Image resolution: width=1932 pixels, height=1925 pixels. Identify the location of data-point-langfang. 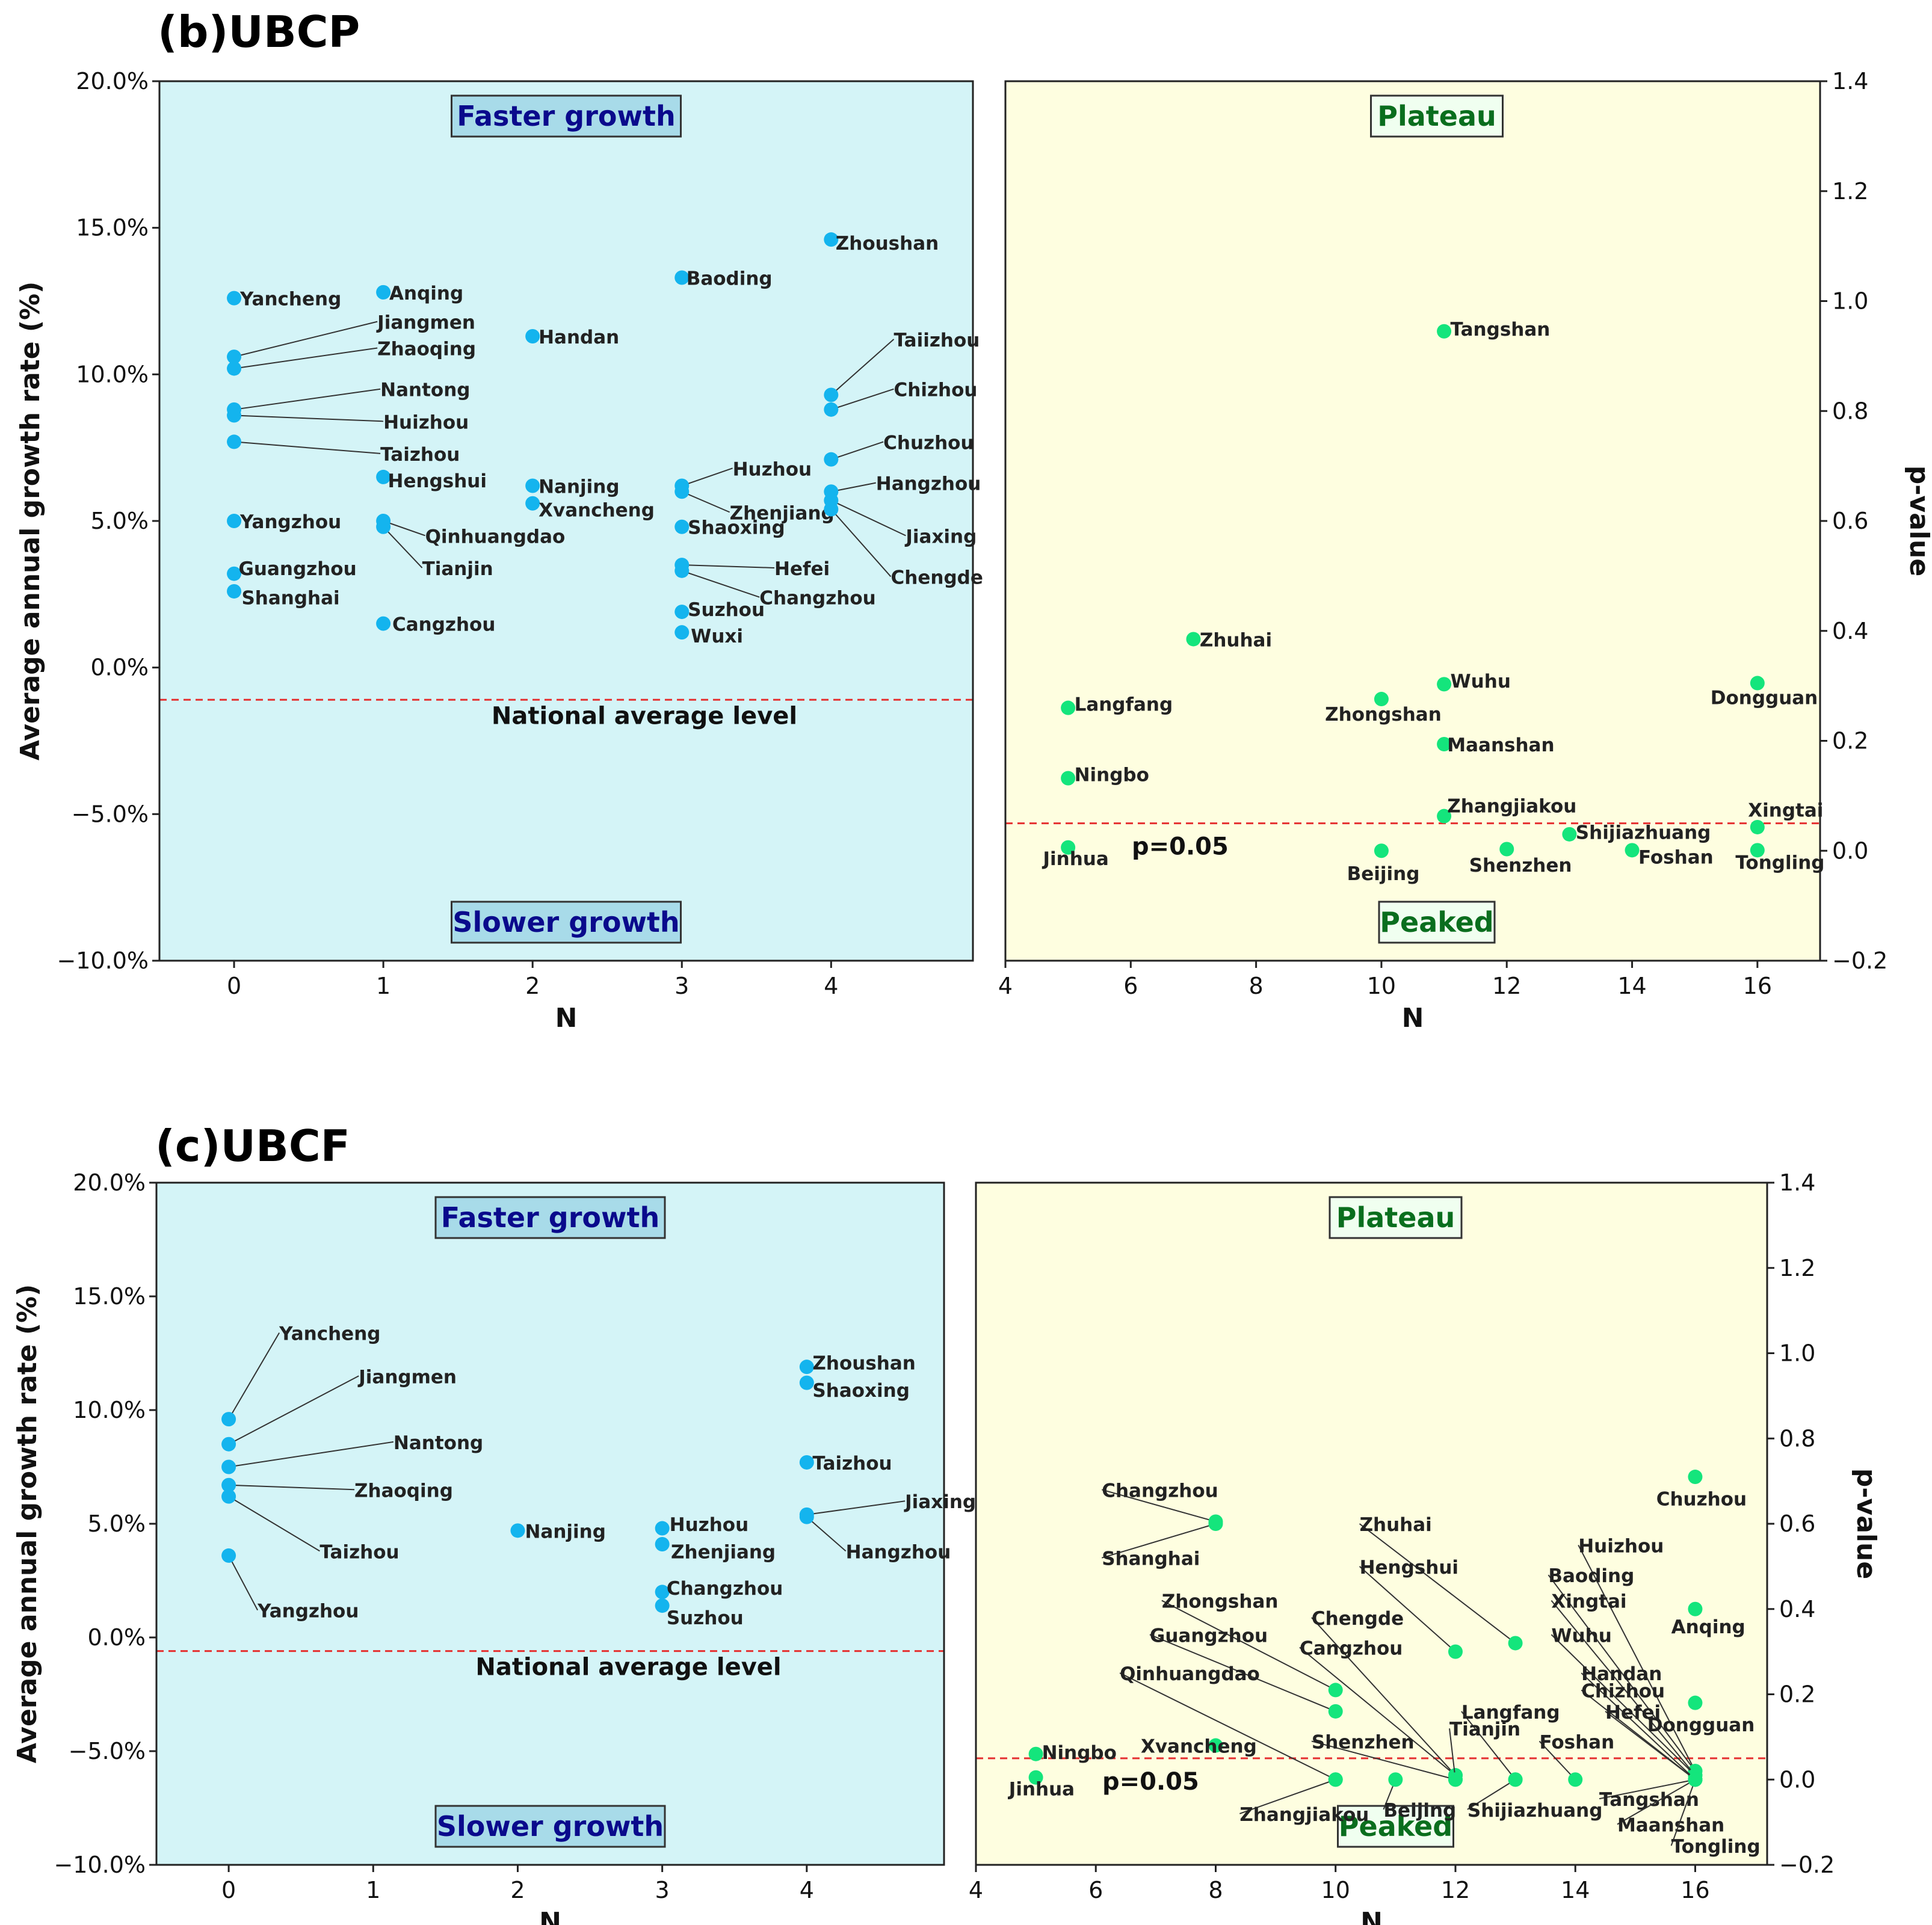
(1068, 708).